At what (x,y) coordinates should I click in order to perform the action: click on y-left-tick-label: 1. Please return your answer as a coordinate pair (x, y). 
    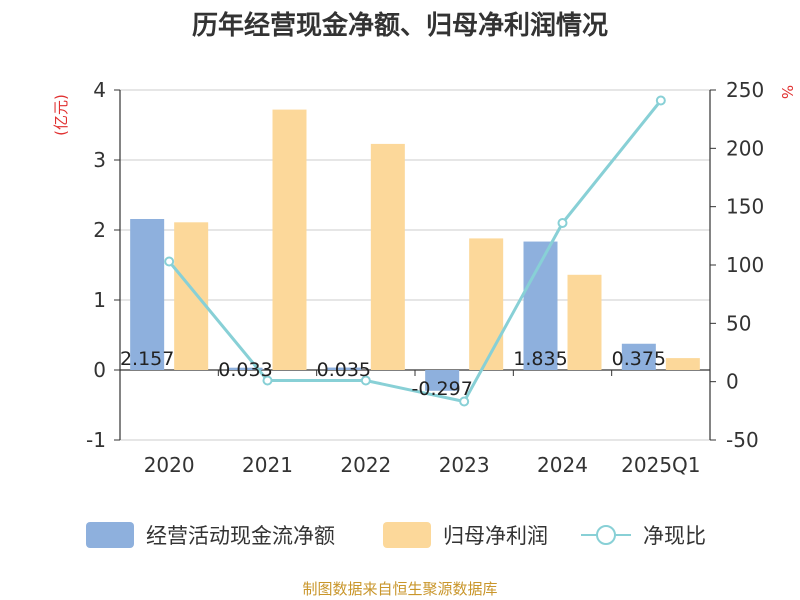
    Looking at the image, I should click on (99, 300).